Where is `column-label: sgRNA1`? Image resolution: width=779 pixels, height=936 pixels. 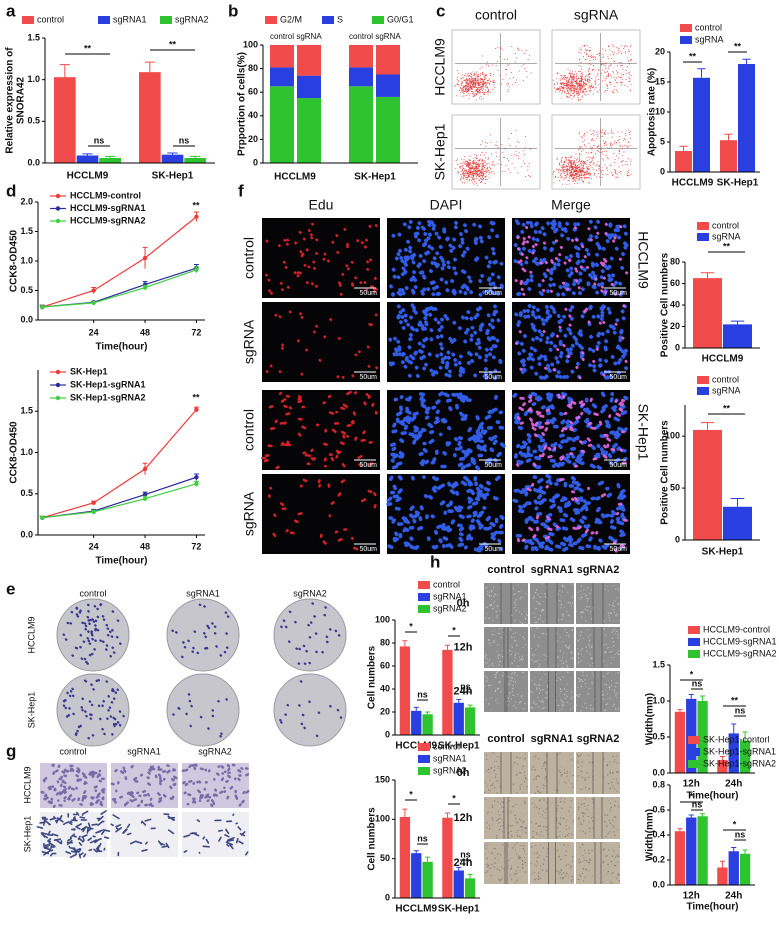
column-label: sgRNA1 is located at coordinates (144, 751).